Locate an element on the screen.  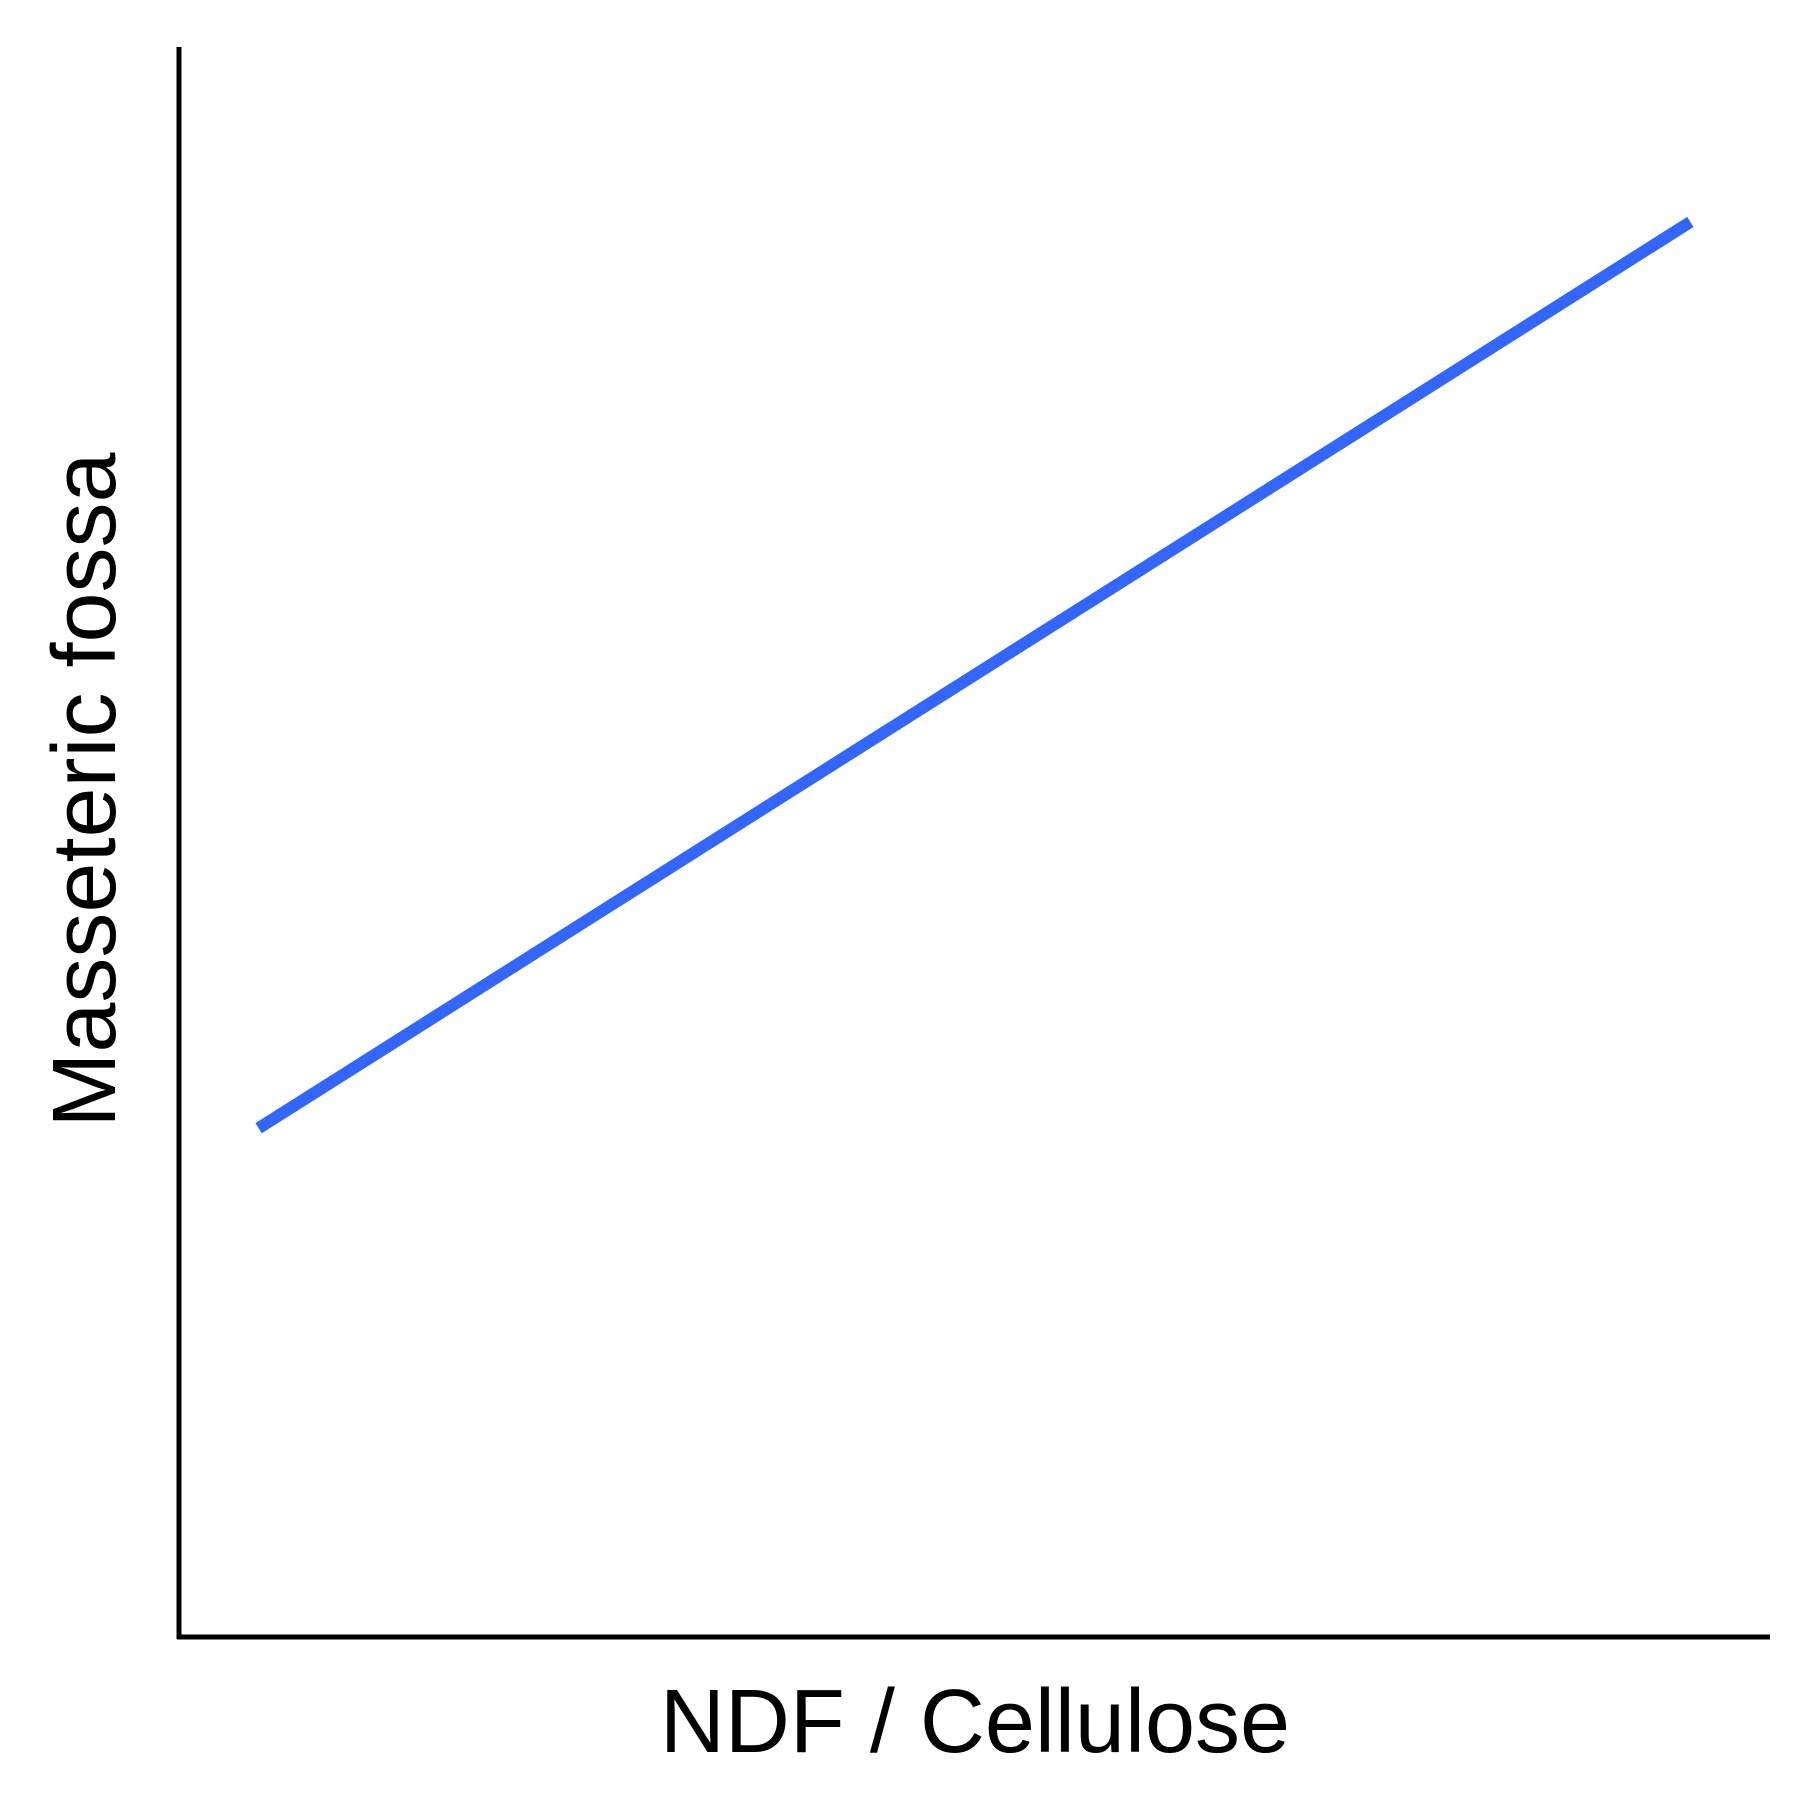
x-axis-label: NDF / Cellulose is located at coordinates (975, 1722).